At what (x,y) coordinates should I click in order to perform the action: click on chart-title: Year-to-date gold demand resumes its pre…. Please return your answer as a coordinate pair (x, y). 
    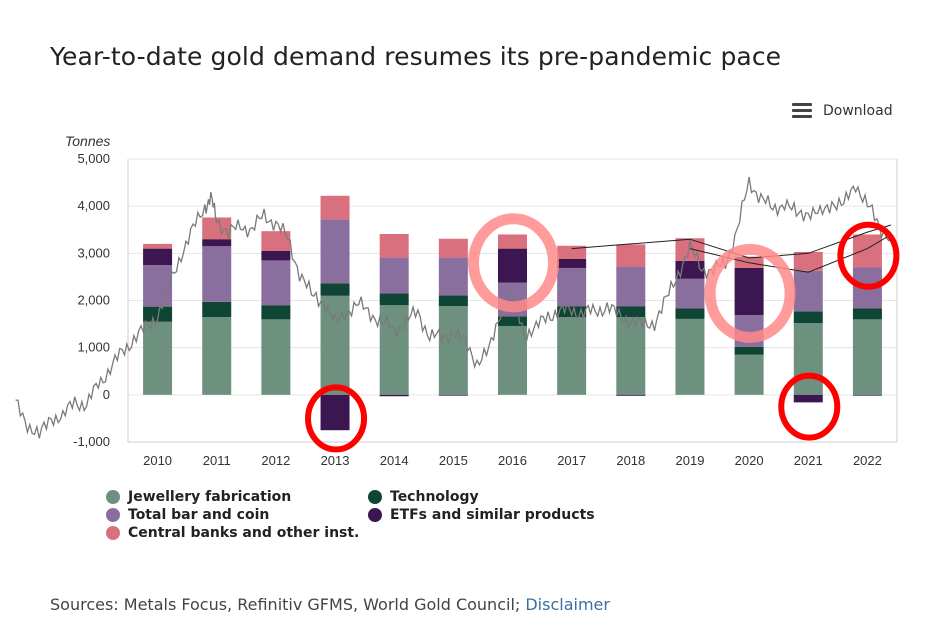
    Looking at the image, I should click on (416, 56).